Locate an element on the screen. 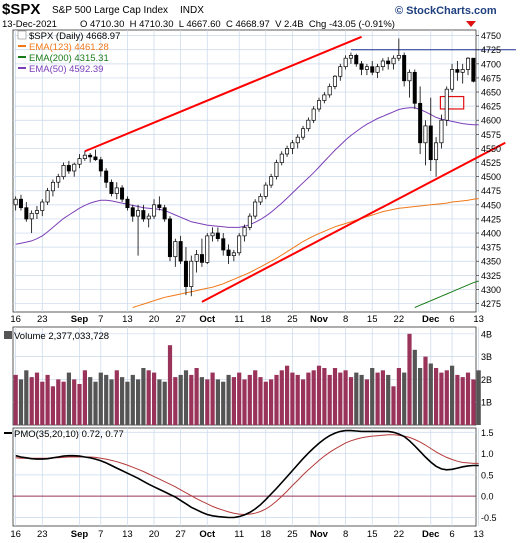 The height and width of the screenshot is (543, 521). symbol-title: $SPX is located at coordinates (21, 9).